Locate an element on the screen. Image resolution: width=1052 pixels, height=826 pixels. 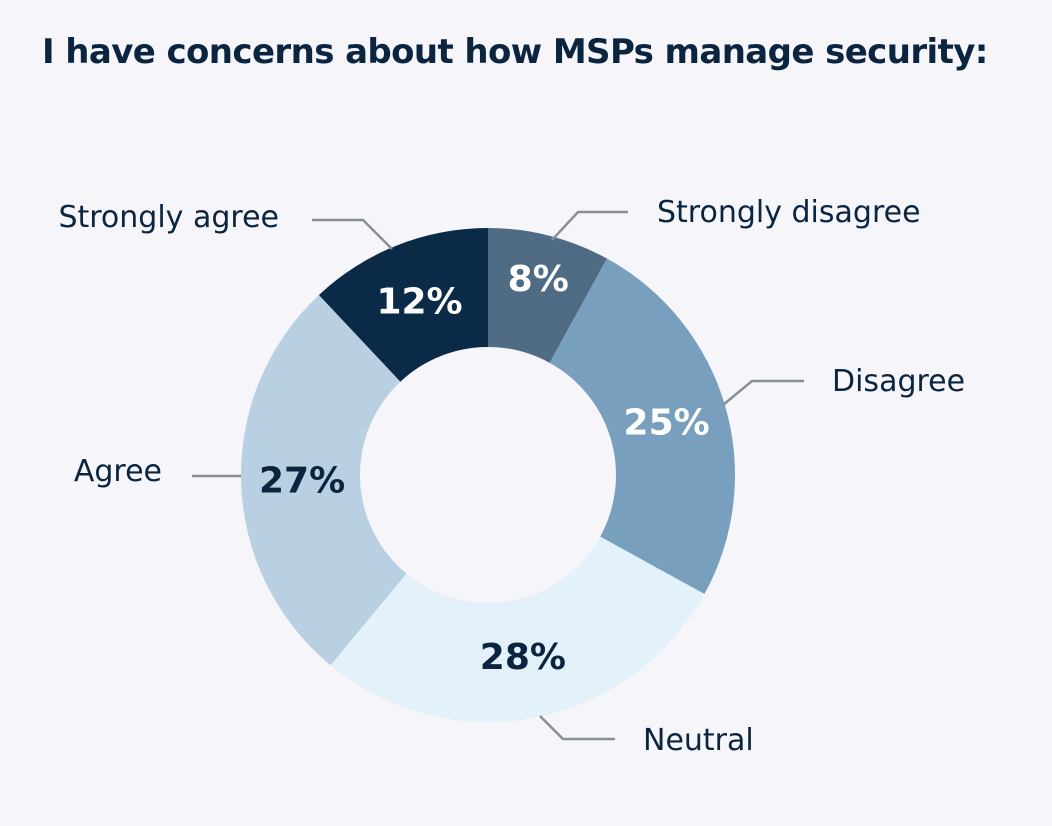
category-label-strongly-disagree: Strongly disagree is located at coordinates (789, 212).